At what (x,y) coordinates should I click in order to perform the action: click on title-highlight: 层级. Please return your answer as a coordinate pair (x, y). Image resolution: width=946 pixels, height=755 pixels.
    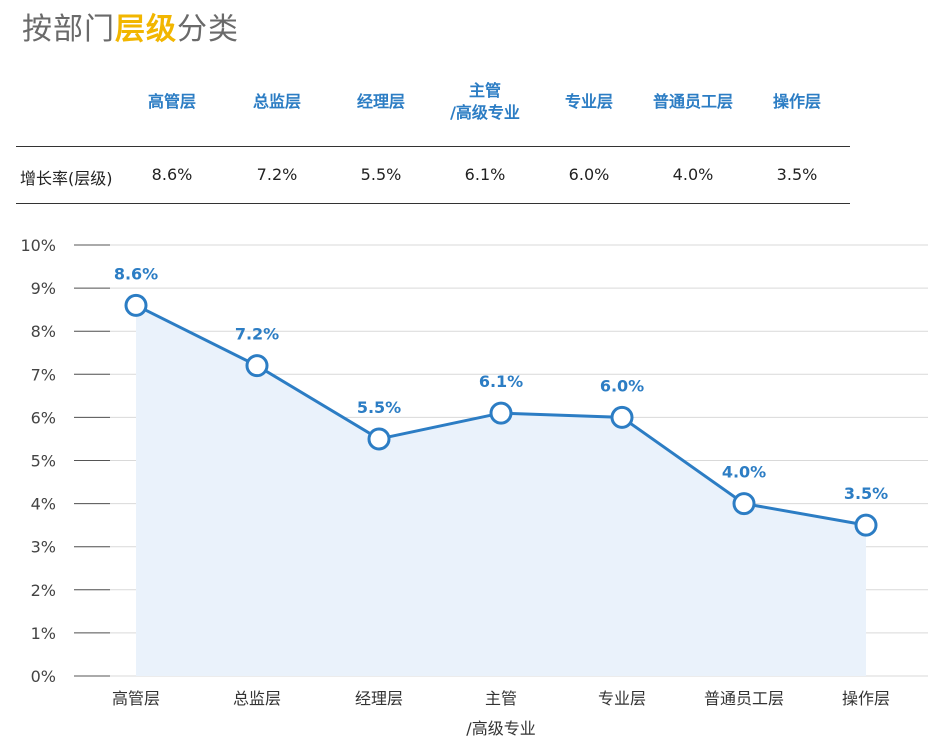
    Looking at the image, I should click on (146, 29).